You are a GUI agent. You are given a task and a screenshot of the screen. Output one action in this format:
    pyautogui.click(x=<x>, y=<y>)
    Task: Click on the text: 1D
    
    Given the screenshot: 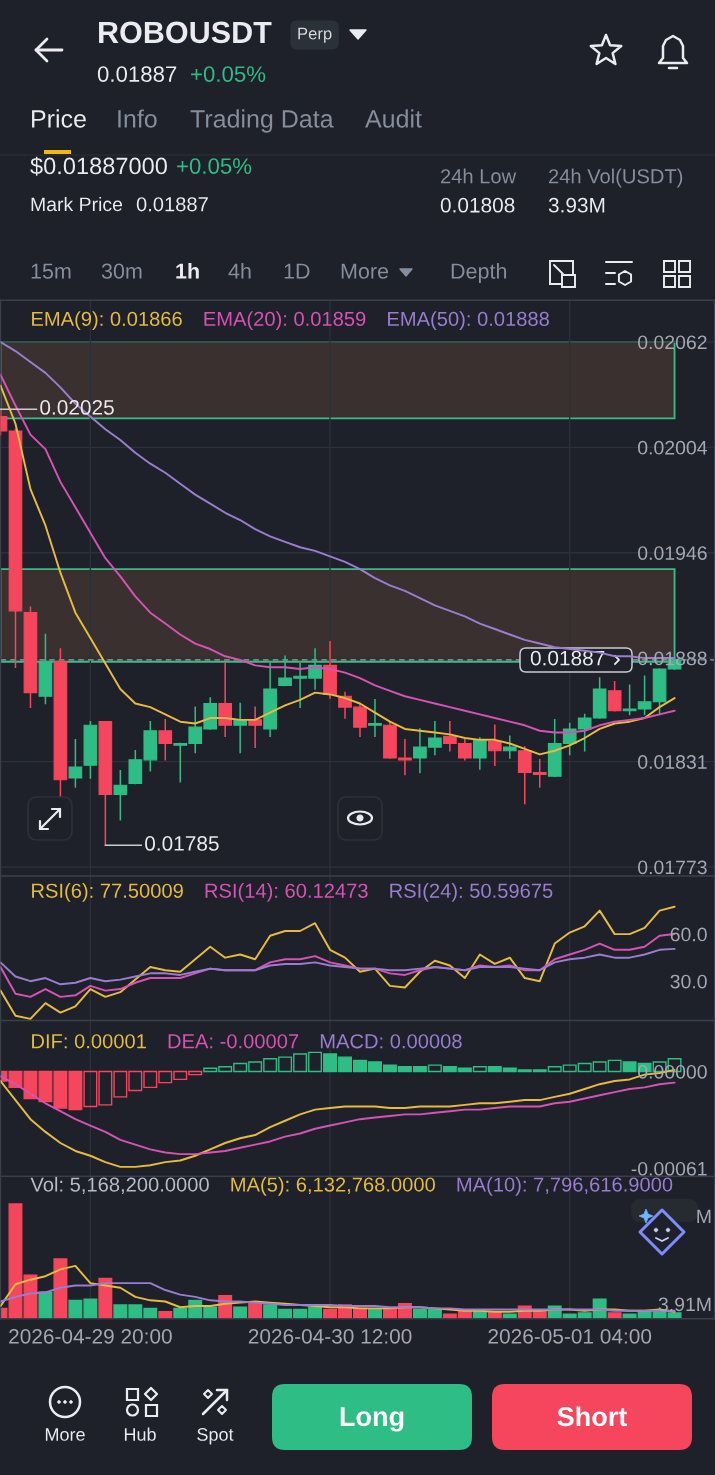 What is the action you would take?
    pyautogui.click(x=297, y=271)
    